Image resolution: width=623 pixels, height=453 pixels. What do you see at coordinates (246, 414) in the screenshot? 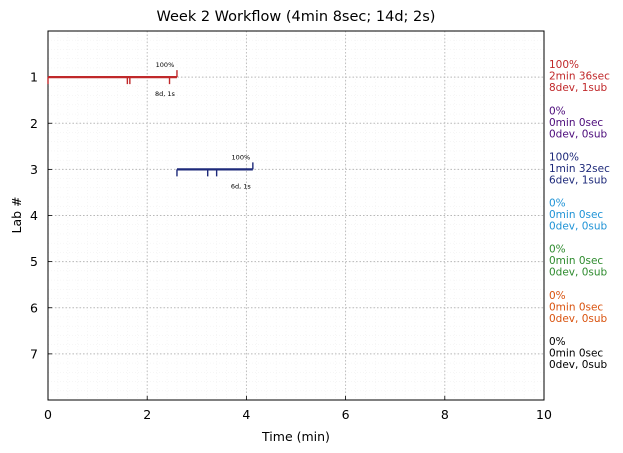
I see `x-tick-label: 4` at bounding box center [246, 414].